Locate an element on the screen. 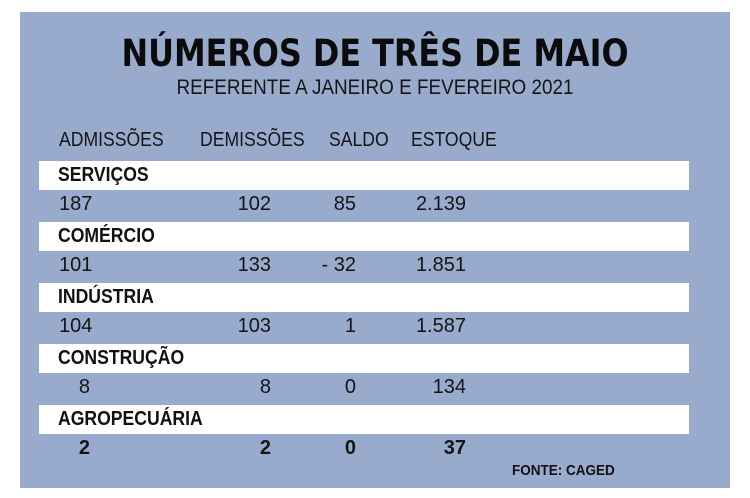 The image size is (750, 498). sector-band: AGROPECUÁRIA is located at coordinates (364, 419).